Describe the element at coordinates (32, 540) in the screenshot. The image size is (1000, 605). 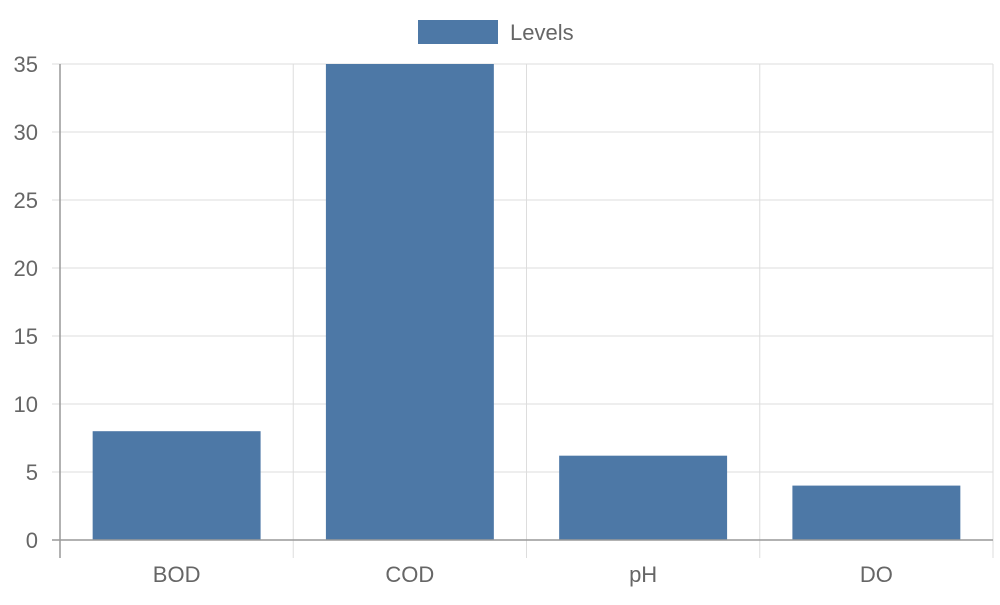
I see `y-tick-label: 0` at that location.